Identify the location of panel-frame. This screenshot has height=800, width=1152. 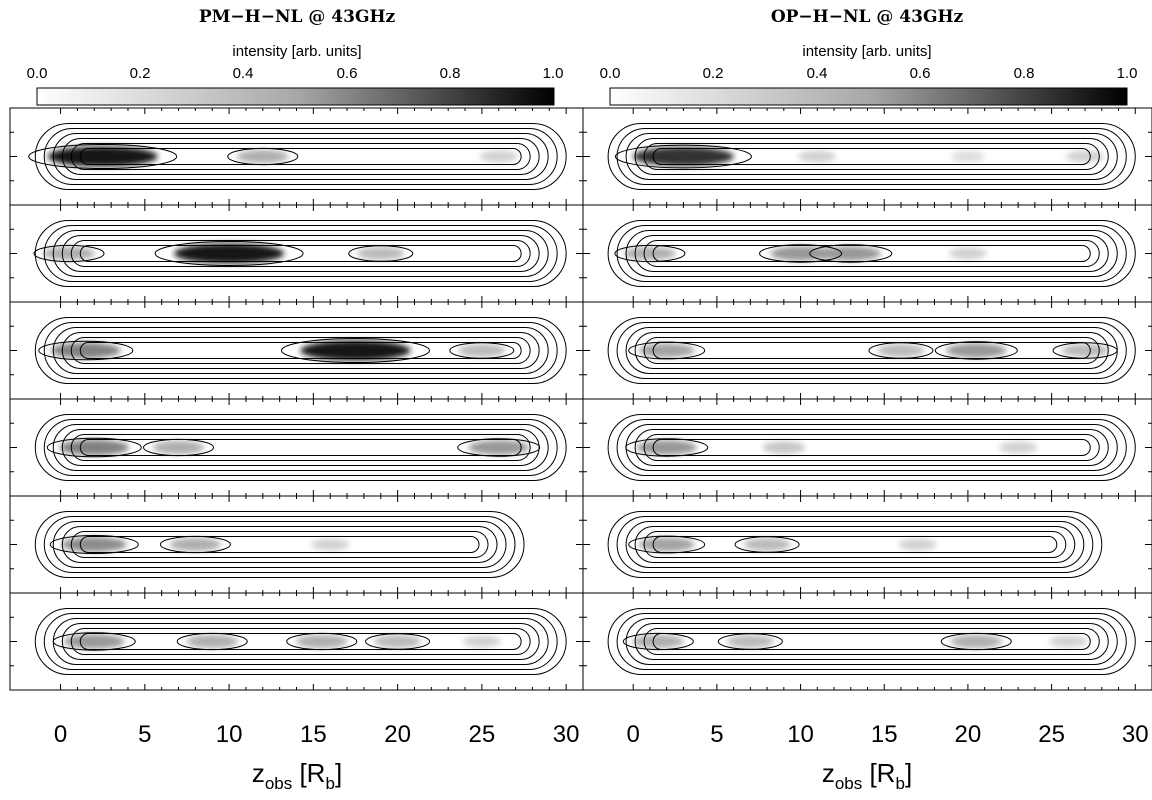
(296, 253).